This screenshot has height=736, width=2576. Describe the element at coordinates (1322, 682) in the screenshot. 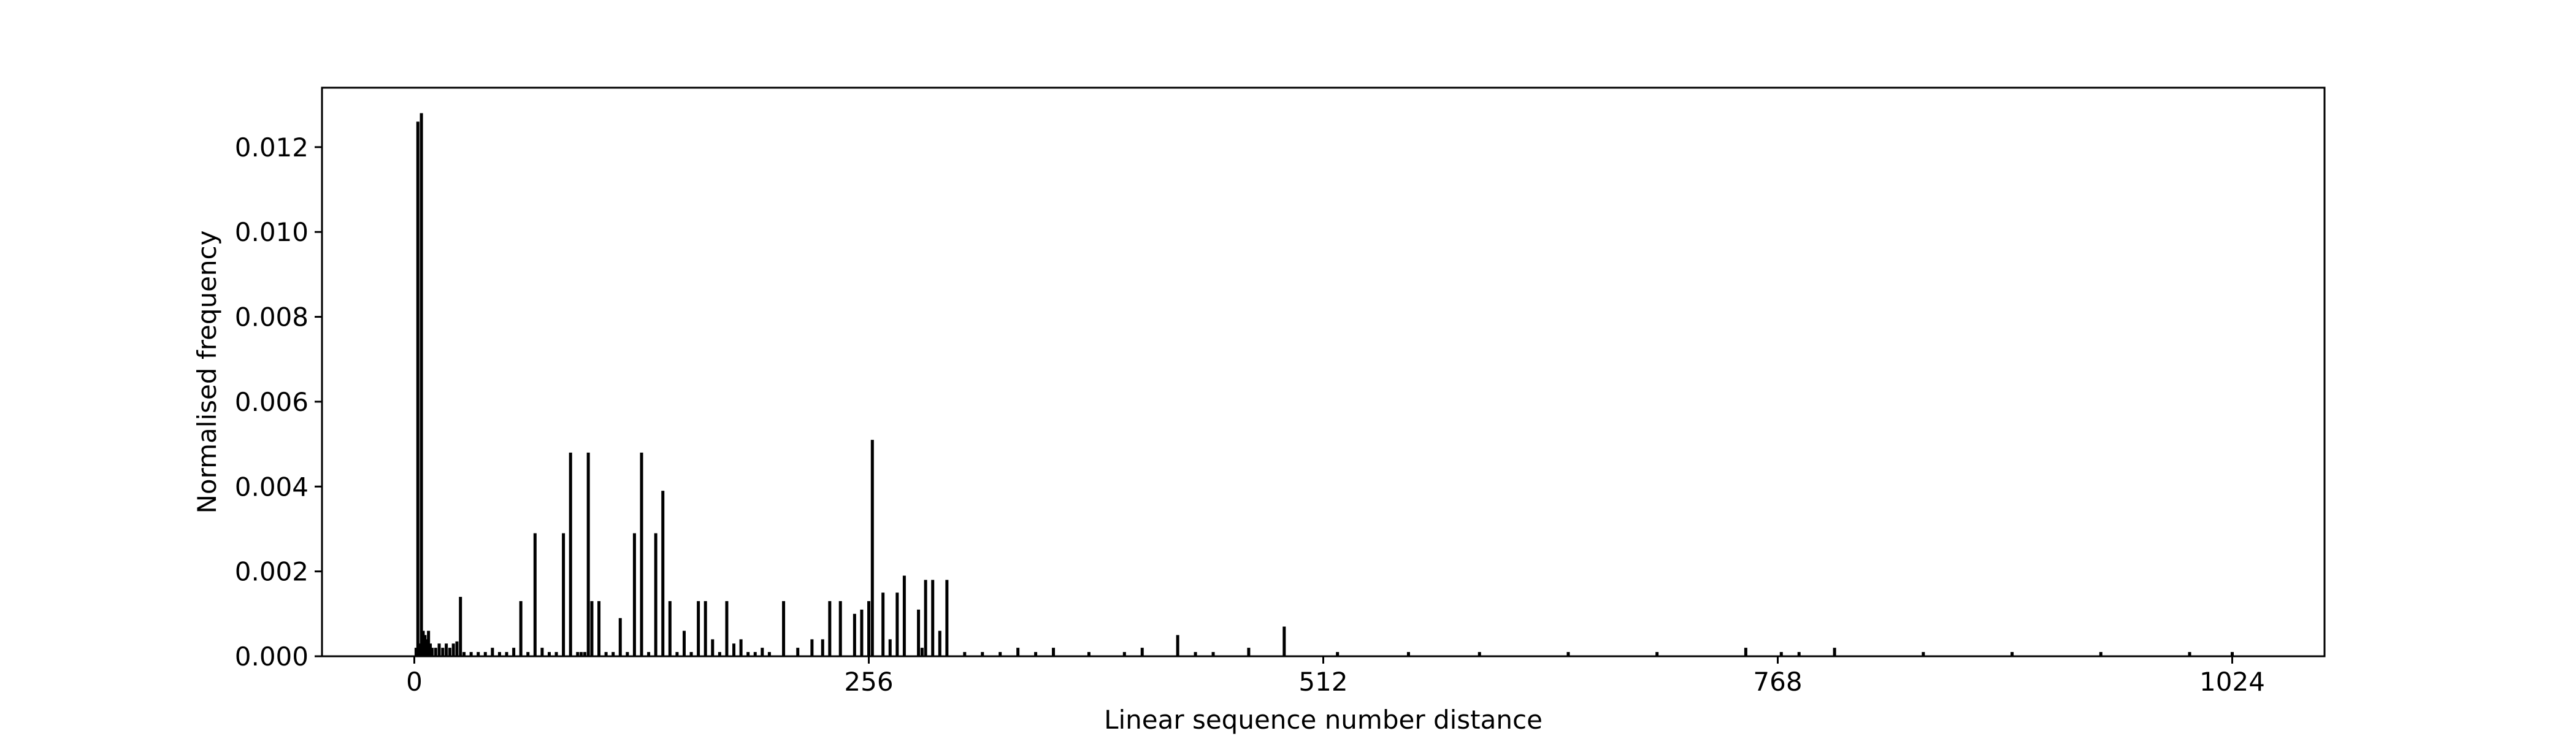

I see `x-tick-label: 512` at that location.